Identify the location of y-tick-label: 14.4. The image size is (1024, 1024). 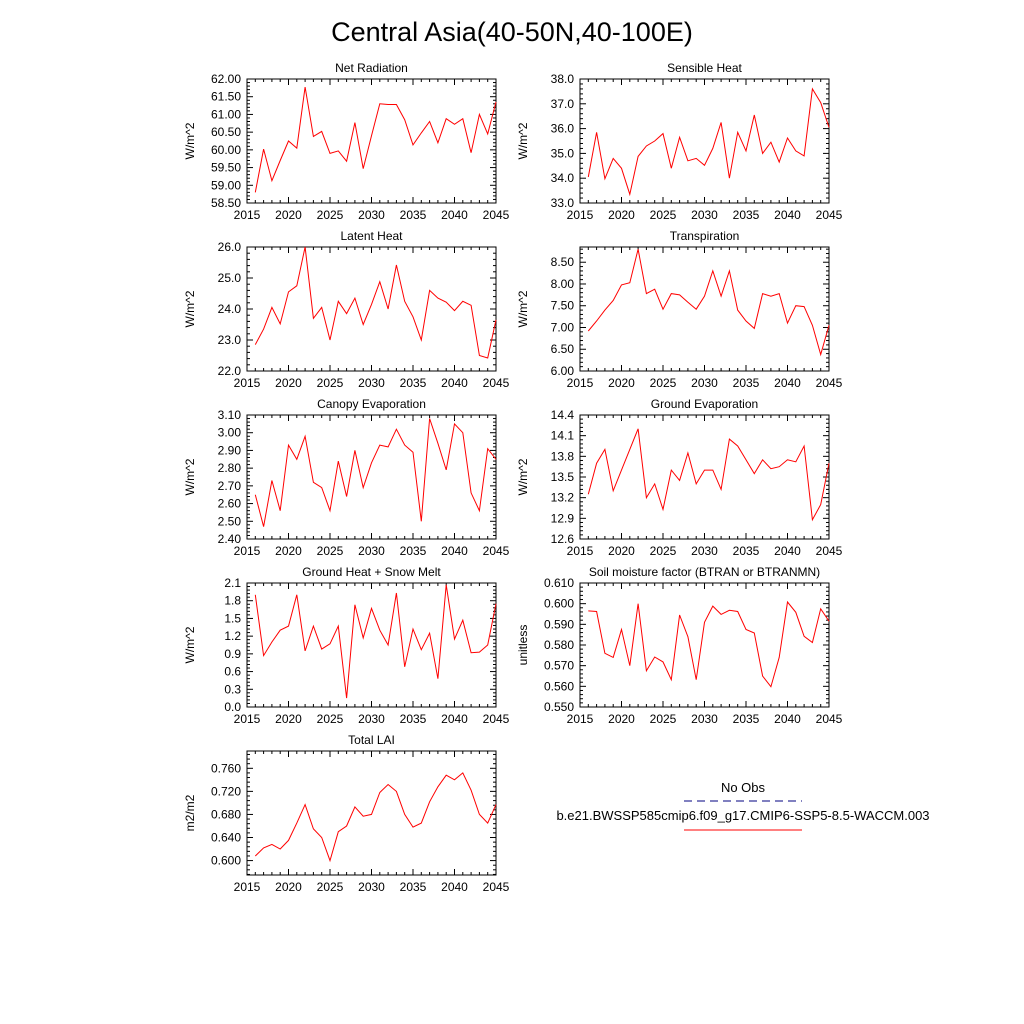
(563, 415).